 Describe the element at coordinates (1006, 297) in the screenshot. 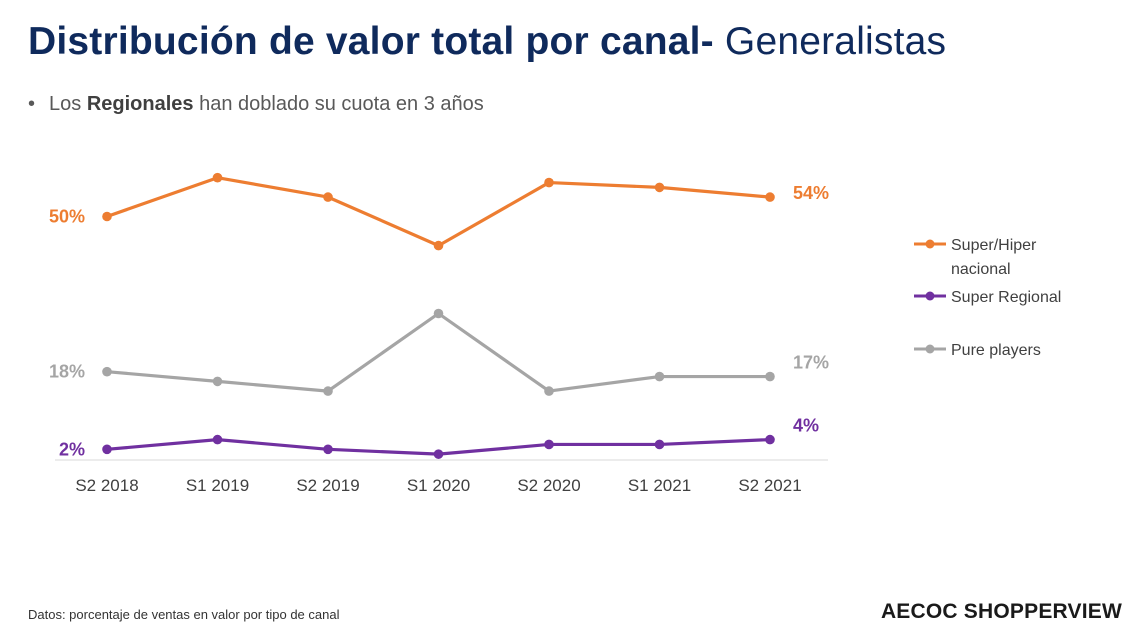

I see `legend-label: Super Regional` at that location.